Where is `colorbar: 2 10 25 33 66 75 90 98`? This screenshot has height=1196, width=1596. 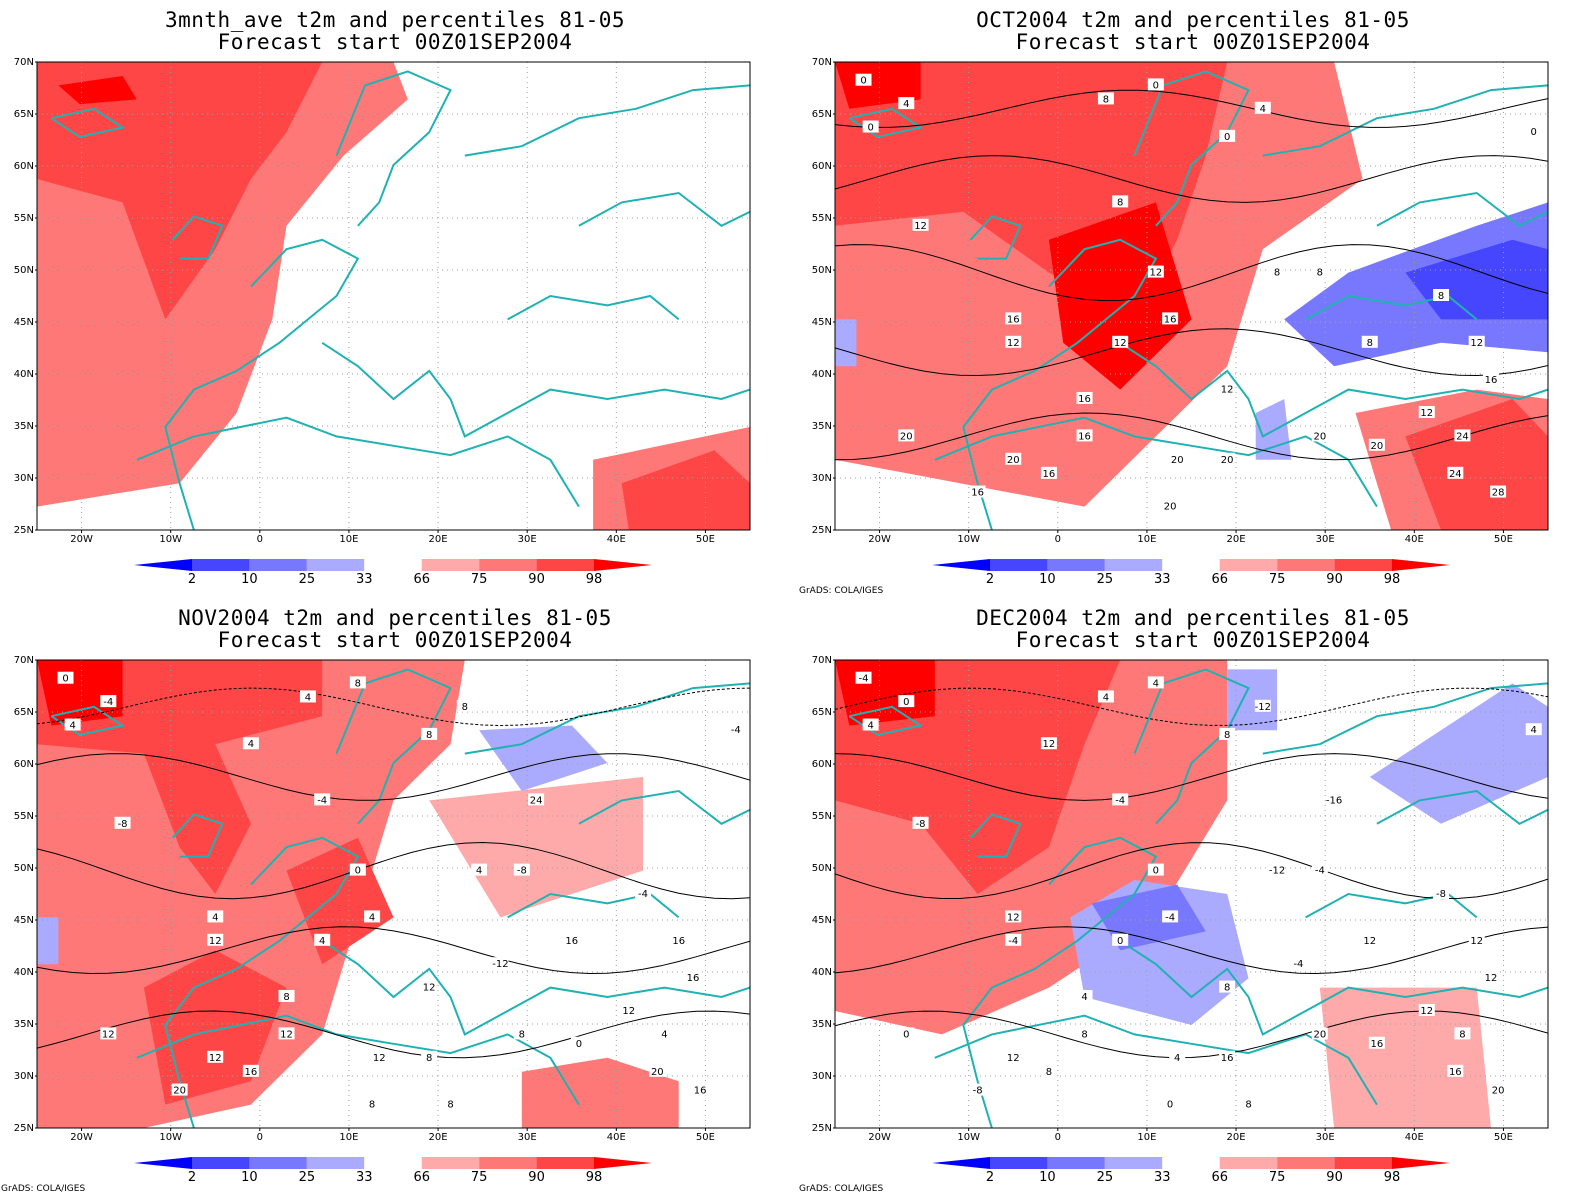 colorbar: 2 10 25 33 66 75 90 98 is located at coordinates (393, 573).